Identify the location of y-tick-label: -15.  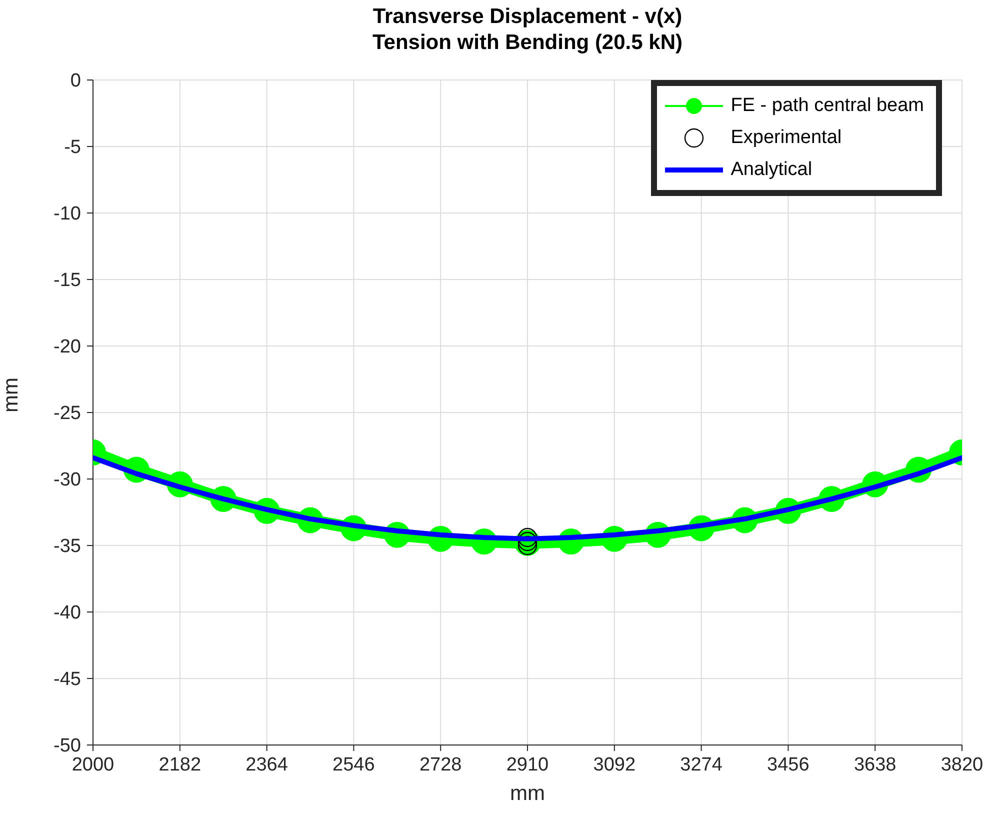
(67, 281).